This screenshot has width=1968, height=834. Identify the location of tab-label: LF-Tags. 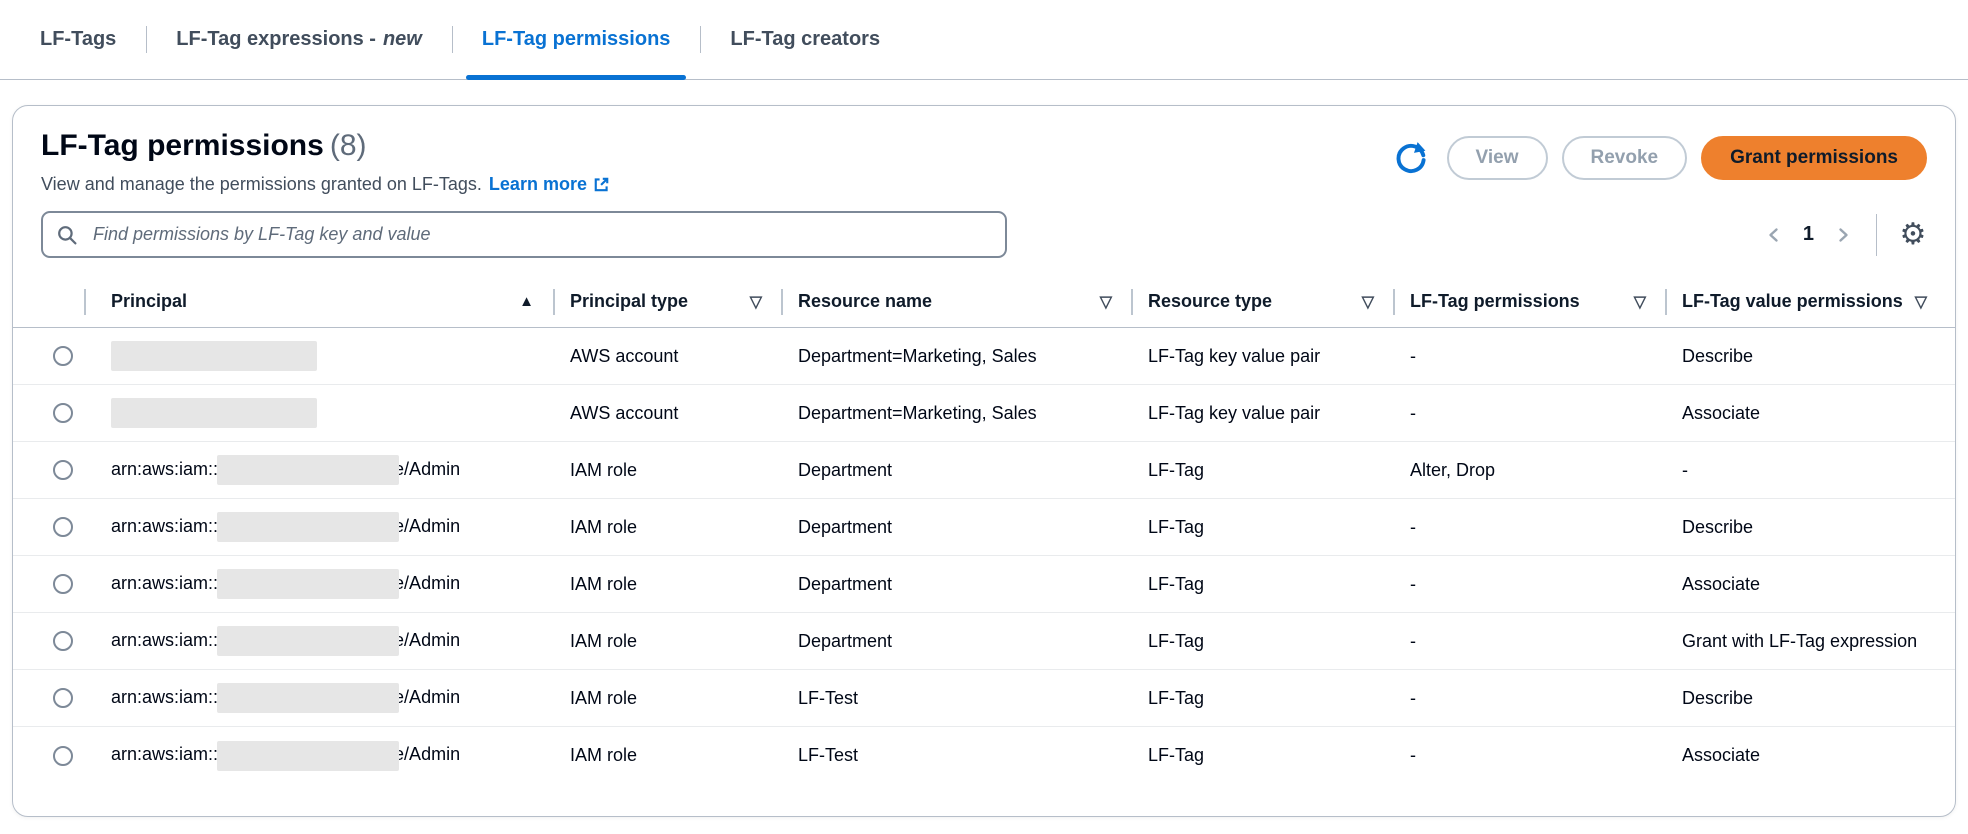
(78, 39).